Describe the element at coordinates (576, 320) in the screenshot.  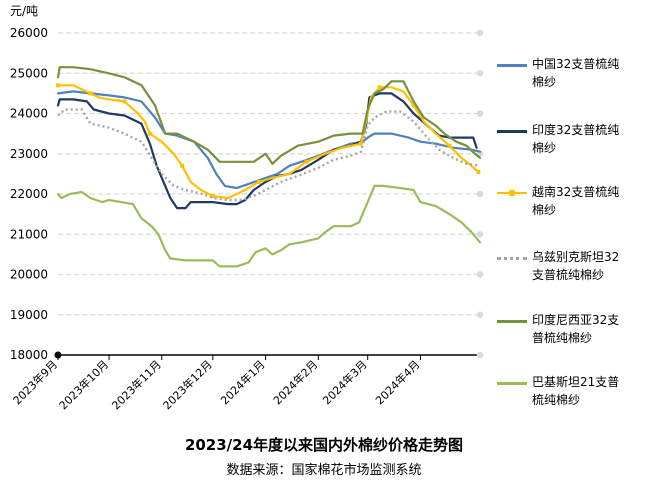
I see `legend-label: 印度尼西亚32支` at that location.